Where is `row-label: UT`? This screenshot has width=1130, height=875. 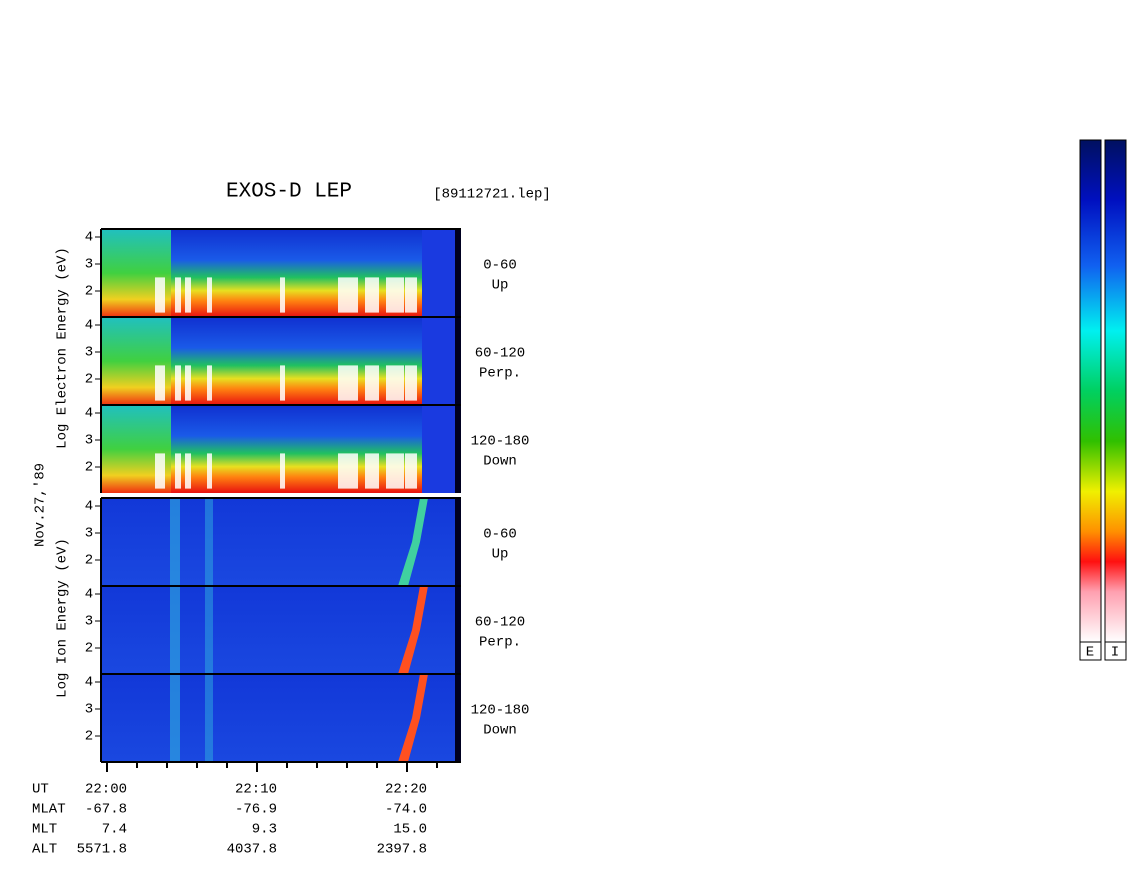
row-label: UT is located at coordinates (40, 790).